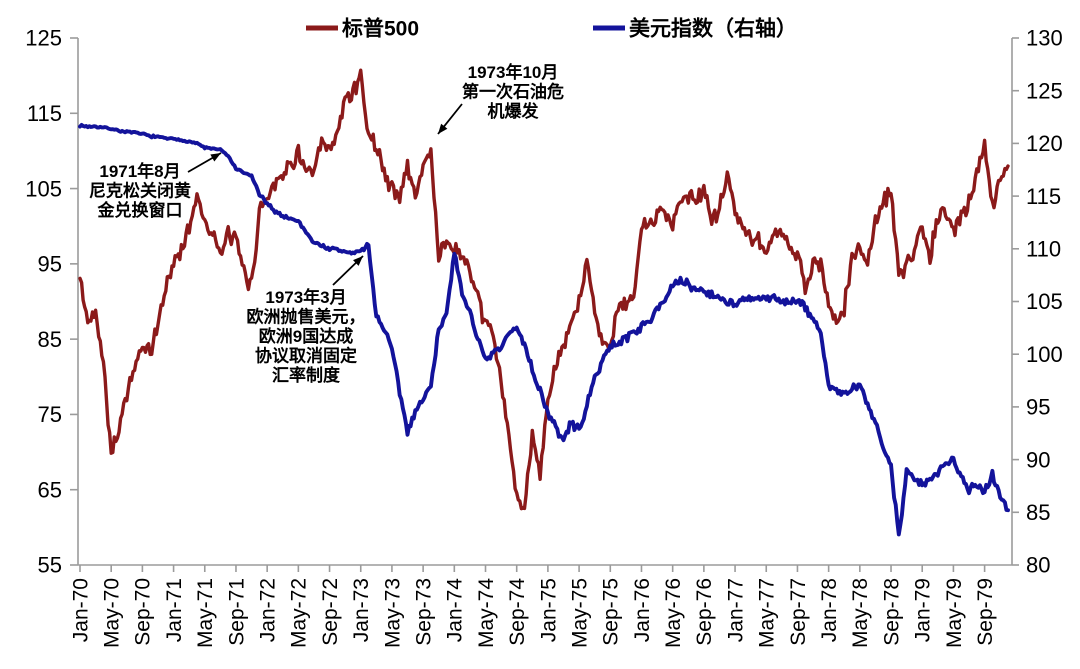 This screenshot has height=669, width=1080. I want to click on annotation-text-line: 欧洲抛售美元，, so click(306, 317).